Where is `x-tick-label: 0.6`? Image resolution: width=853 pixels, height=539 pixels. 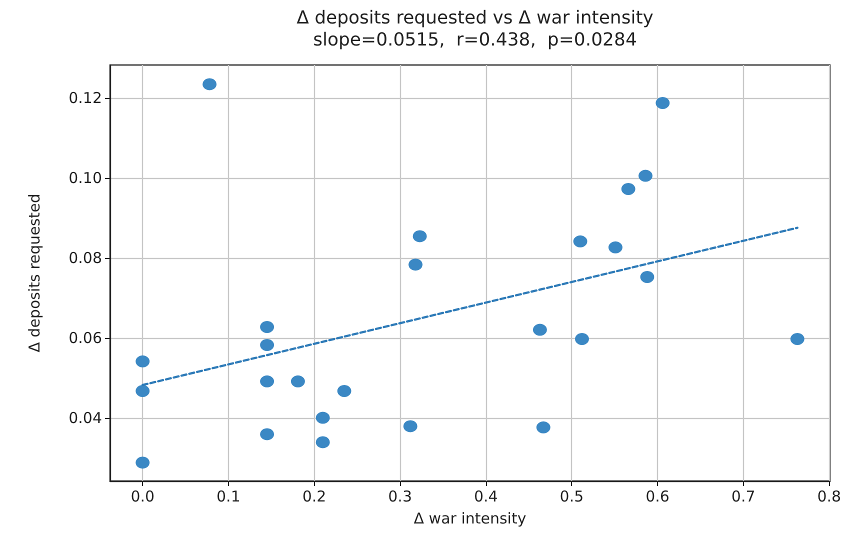 x-tick-label: 0.6 is located at coordinates (658, 497).